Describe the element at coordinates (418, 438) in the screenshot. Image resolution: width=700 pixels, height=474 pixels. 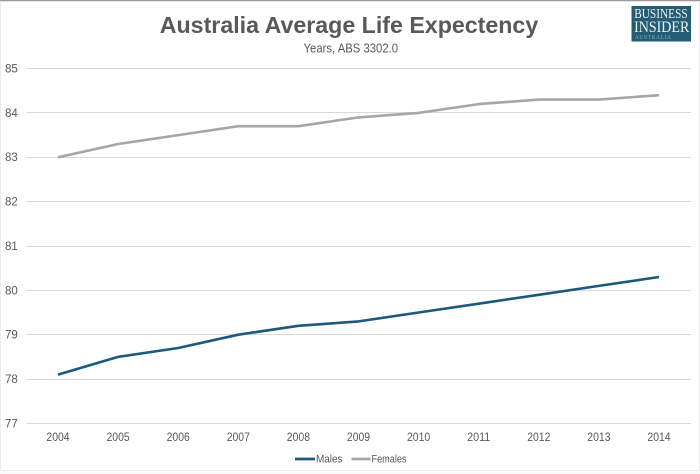
I see `svg-text: 2010` at that location.